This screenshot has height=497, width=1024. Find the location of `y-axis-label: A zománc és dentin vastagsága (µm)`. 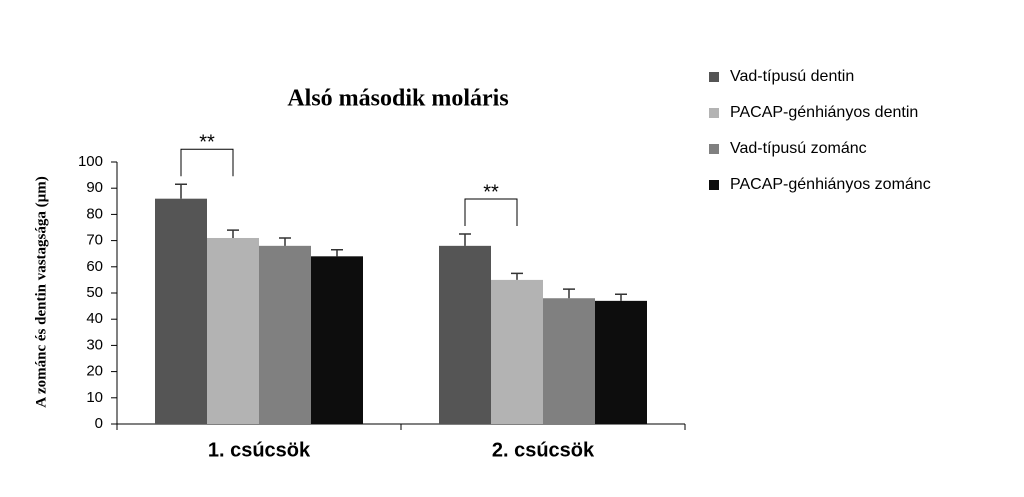

y-axis-label: A zománc és dentin vastagsága (µm) is located at coordinates (41, 292).